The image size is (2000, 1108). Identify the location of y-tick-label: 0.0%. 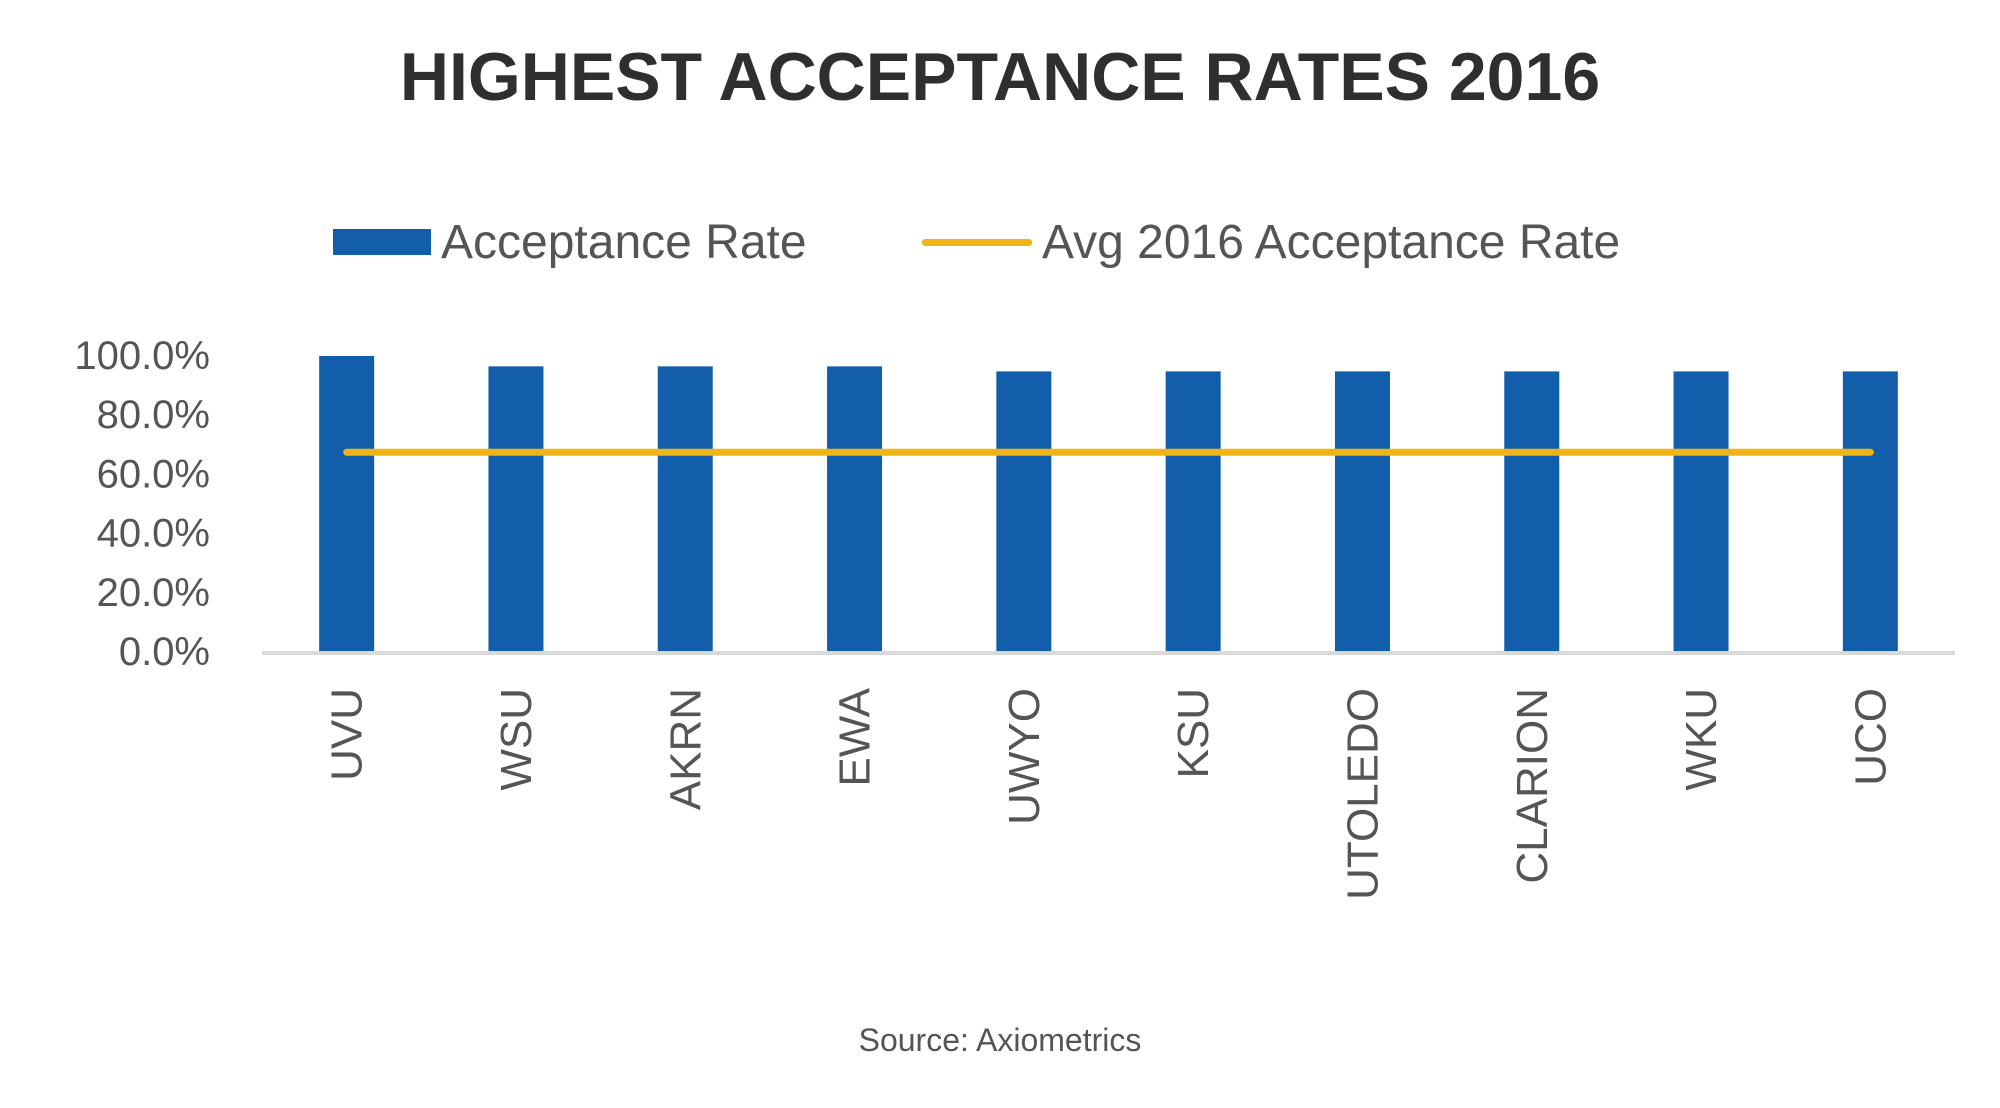
(164, 652).